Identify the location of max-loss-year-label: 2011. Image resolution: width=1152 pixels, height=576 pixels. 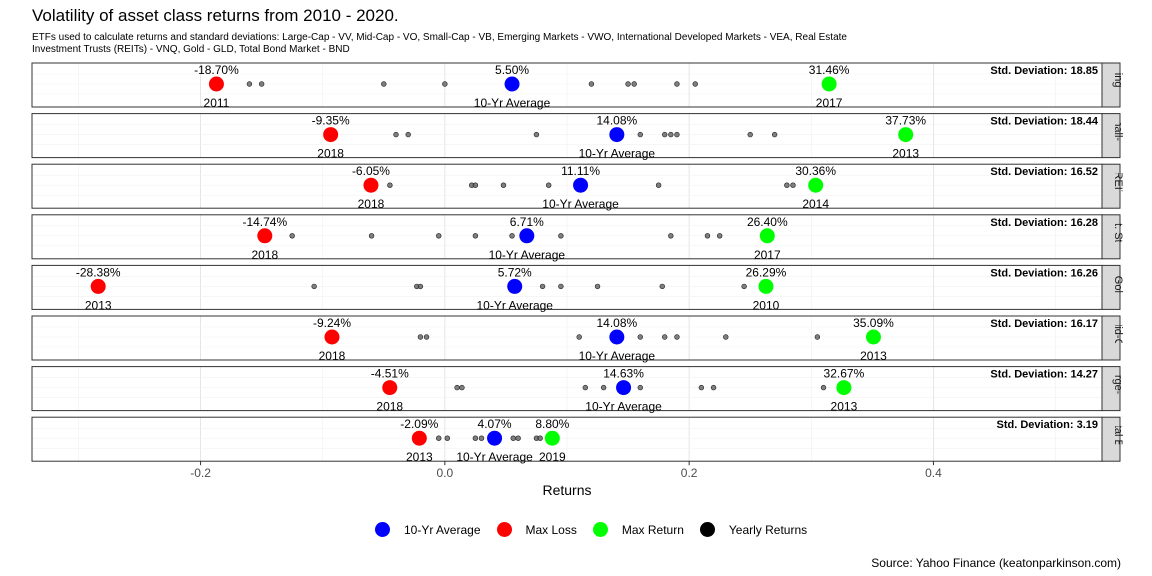
(217, 103).